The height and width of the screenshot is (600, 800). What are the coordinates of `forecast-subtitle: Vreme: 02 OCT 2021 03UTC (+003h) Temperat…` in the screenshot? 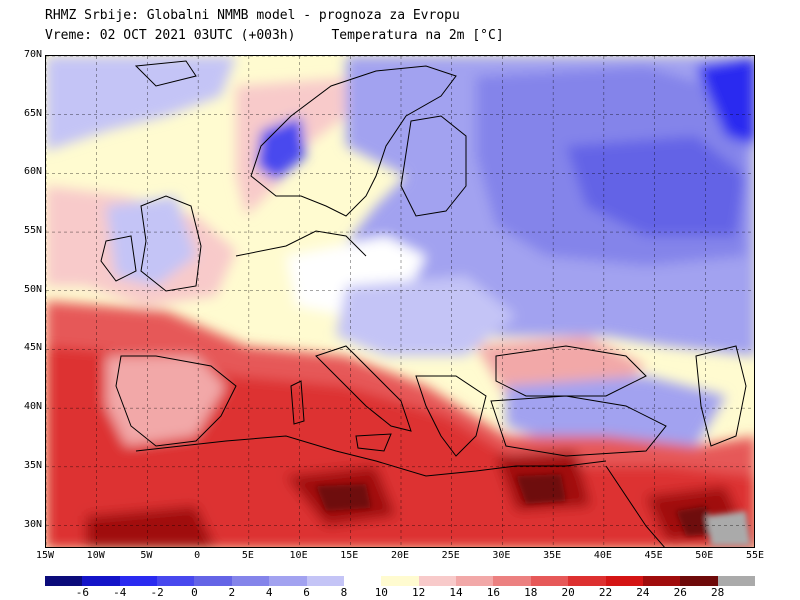 It's located at (274, 35).